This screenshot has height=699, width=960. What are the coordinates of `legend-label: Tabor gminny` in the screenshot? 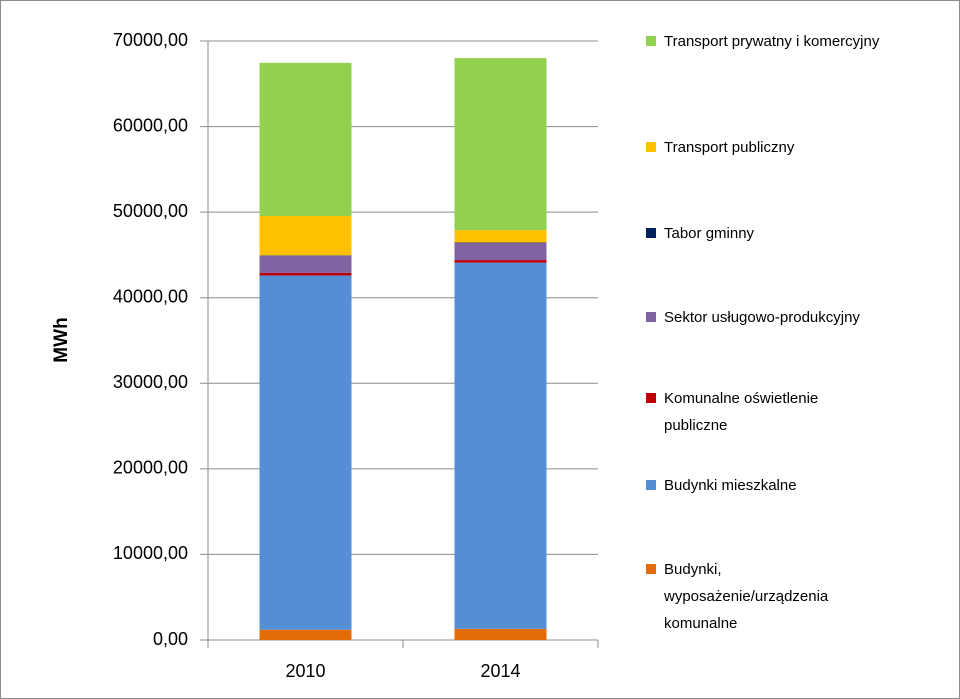 It's located at (709, 233).